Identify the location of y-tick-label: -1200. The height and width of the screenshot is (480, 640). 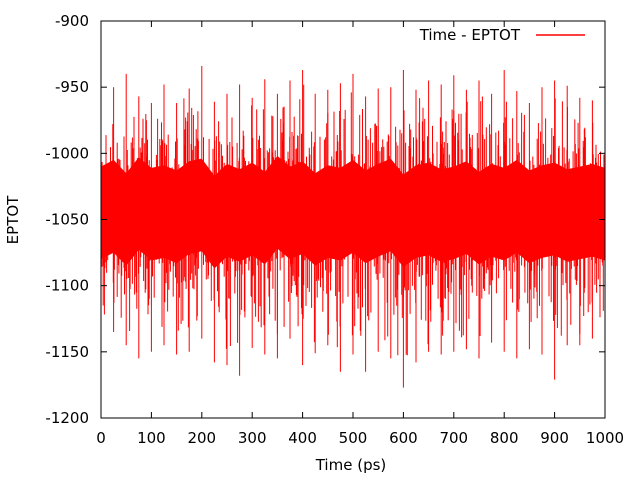
(67, 418).